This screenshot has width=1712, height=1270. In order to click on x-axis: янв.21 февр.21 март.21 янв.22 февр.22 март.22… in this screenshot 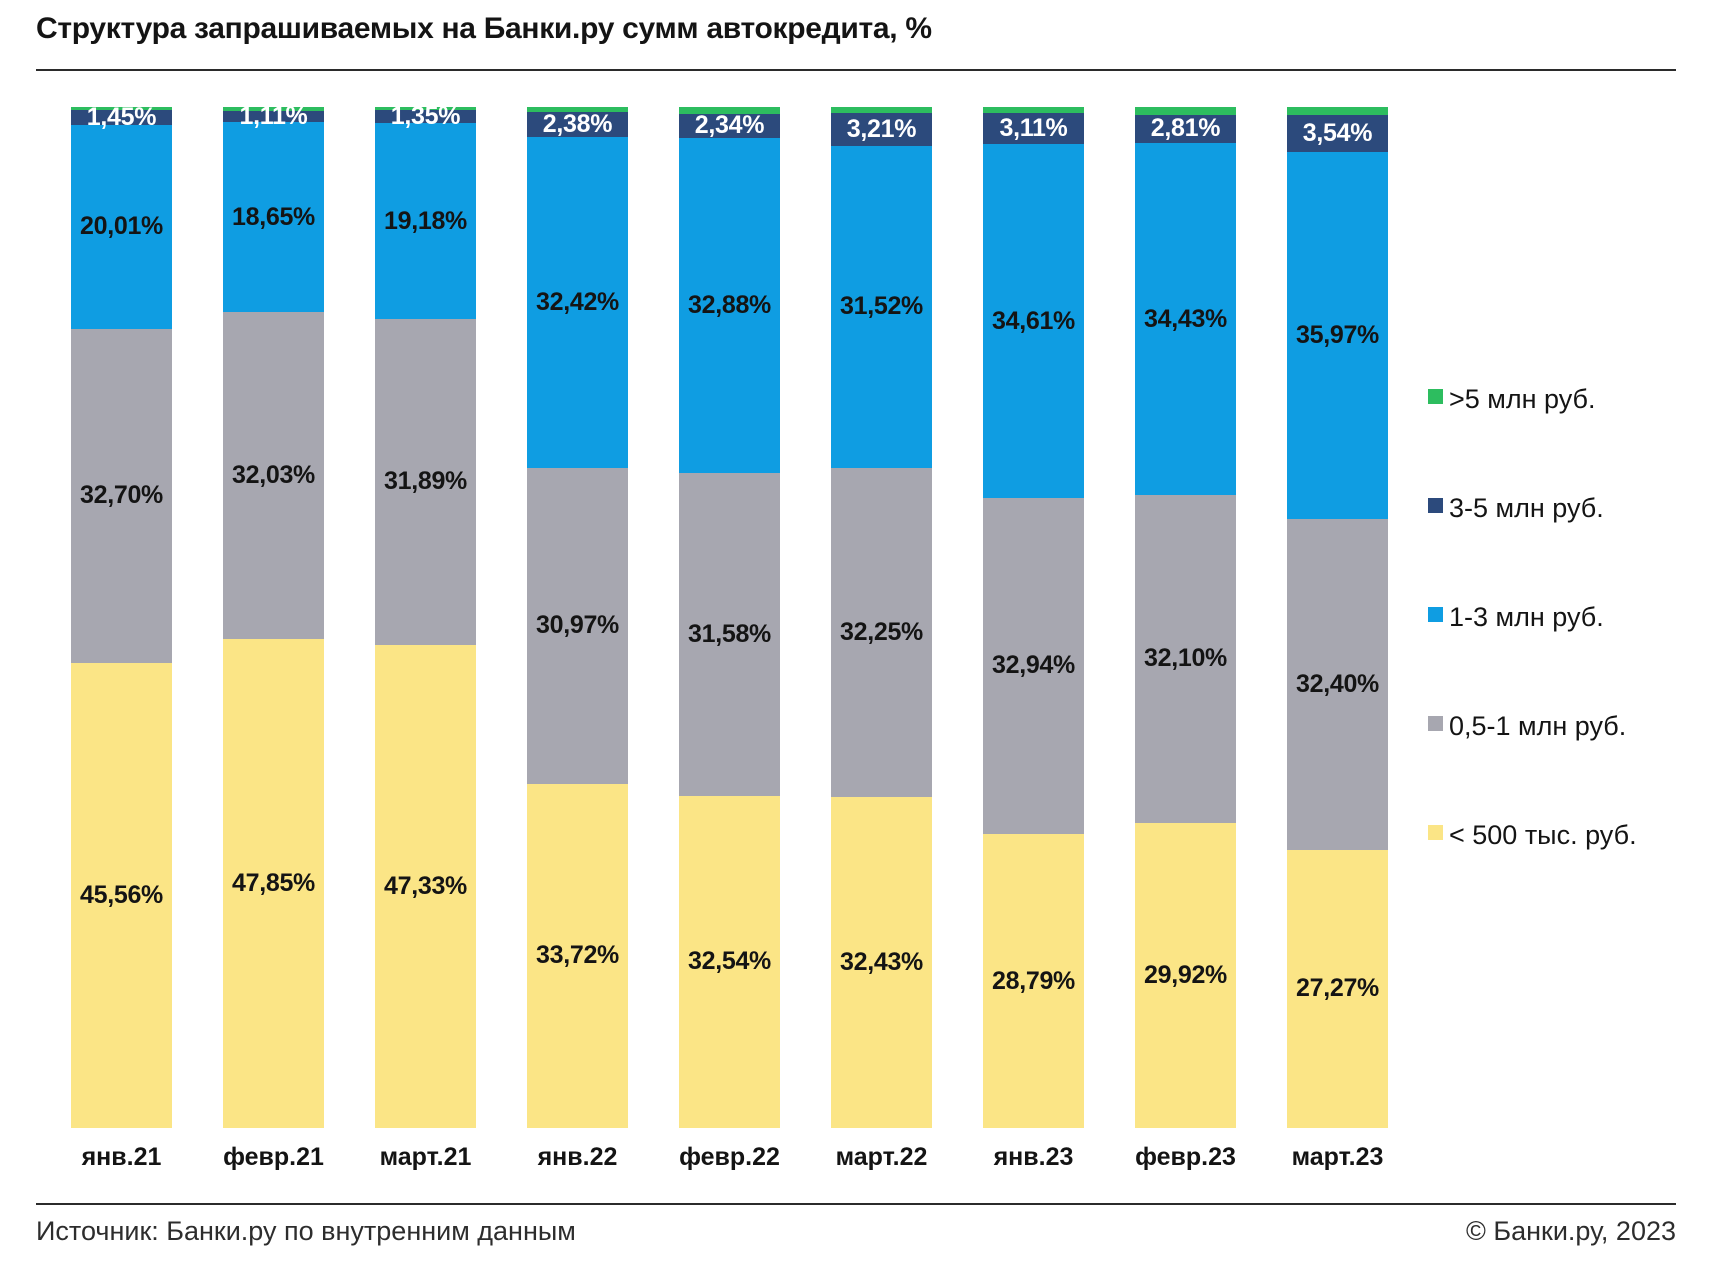, I will do `click(736, 1160)`.